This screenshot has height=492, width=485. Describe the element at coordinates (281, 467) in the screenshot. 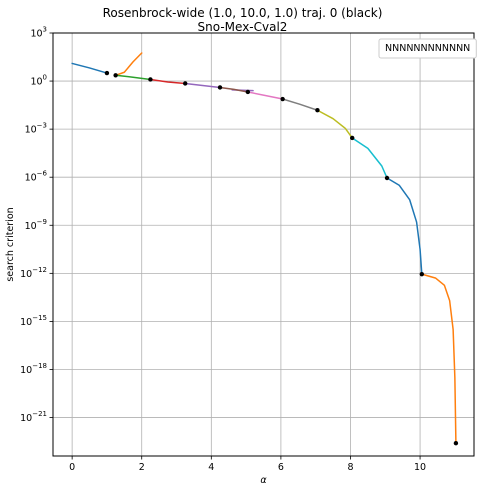

I see `x-tick-label: 6` at that location.